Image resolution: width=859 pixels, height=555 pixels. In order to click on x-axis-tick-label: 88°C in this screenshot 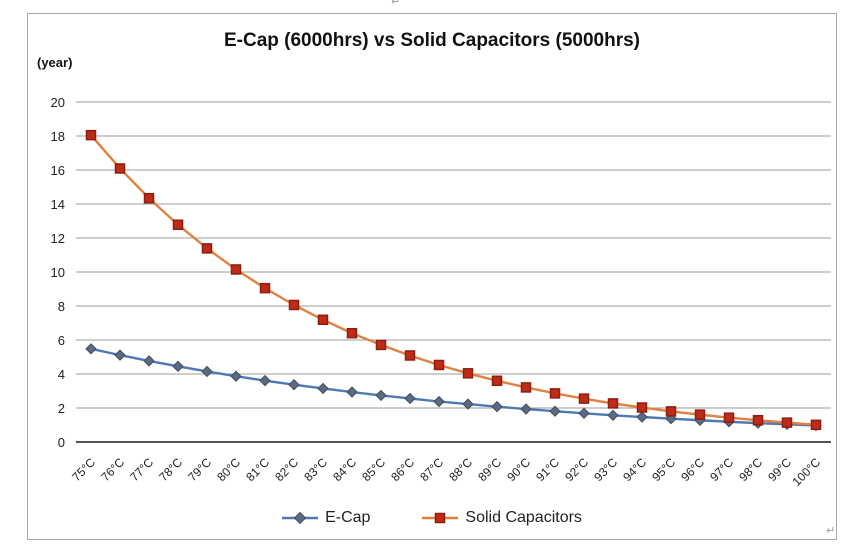, I will do `click(460, 469)`.